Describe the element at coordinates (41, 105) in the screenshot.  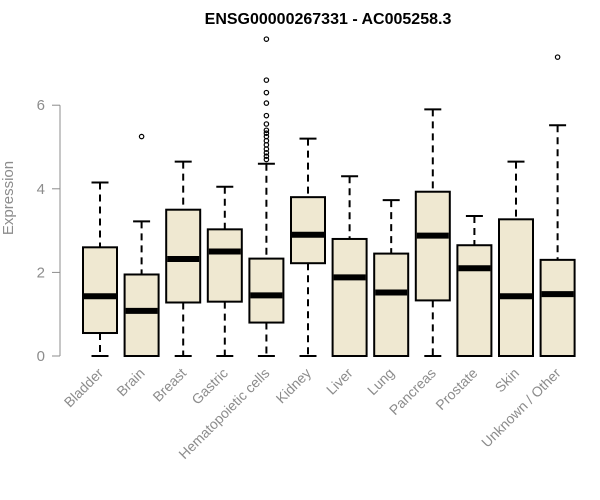
I see `y-tick-label: 6` at that location.